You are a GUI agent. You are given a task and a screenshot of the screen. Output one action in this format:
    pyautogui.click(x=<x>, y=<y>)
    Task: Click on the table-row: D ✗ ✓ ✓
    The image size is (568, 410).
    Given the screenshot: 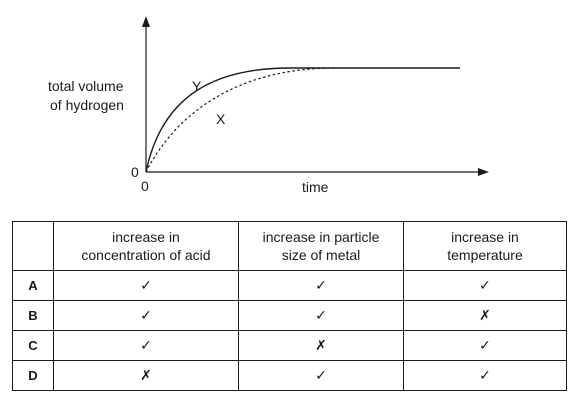 What is the action you would take?
    pyautogui.click(x=289, y=375)
    